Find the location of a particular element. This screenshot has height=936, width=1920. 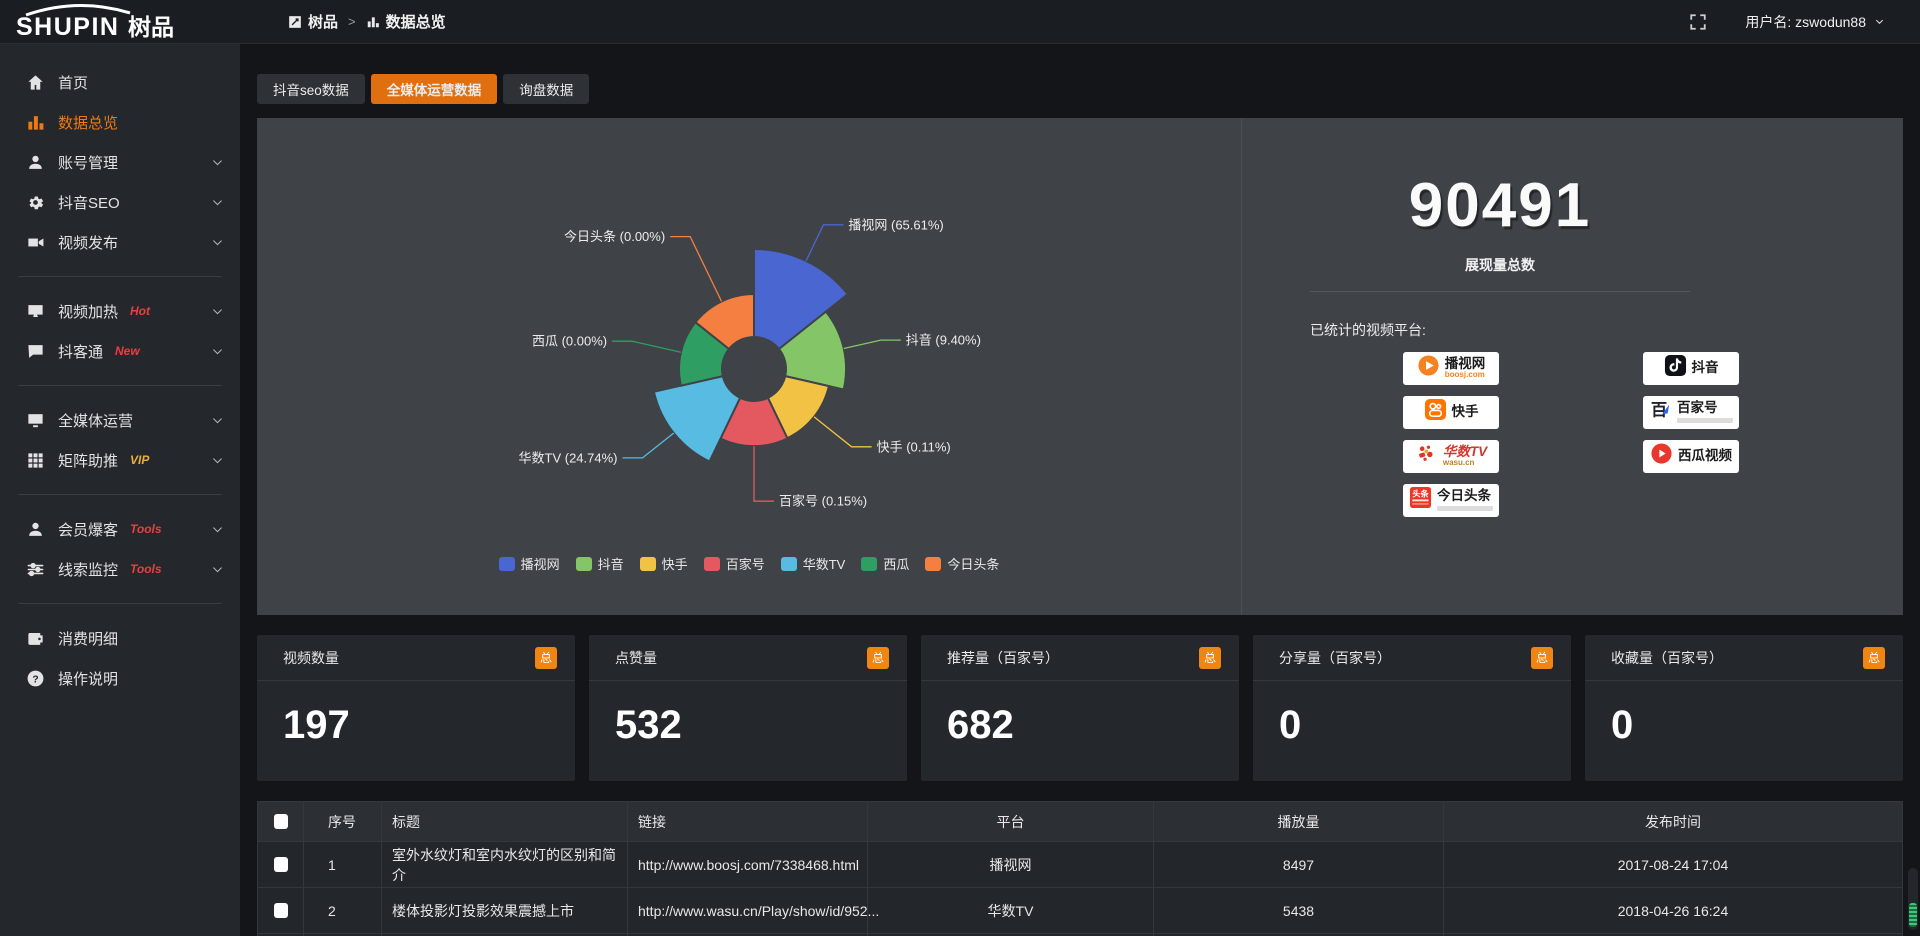

sidebar-item-视频加热: 视频加热 Hot is located at coordinates (120, 311).